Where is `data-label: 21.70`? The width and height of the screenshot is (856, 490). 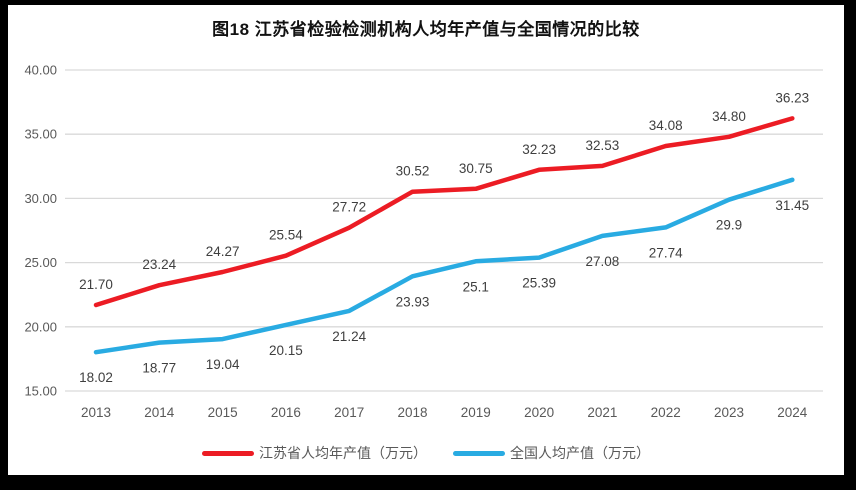
data-label: 21.70 is located at coordinates (96, 284).